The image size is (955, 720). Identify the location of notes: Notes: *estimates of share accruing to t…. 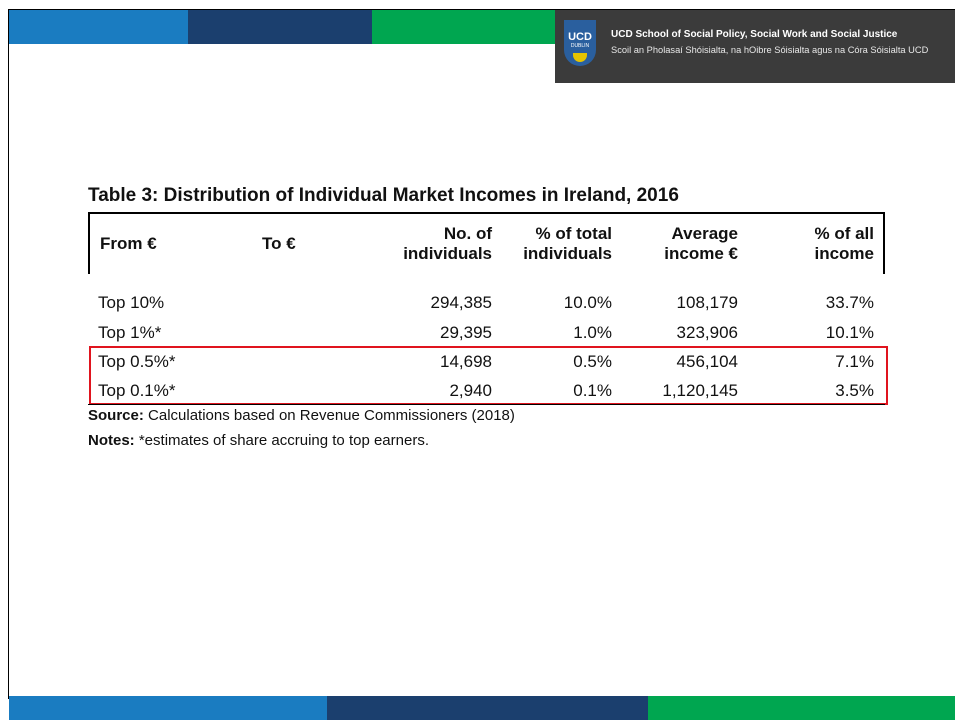
(258, 440).